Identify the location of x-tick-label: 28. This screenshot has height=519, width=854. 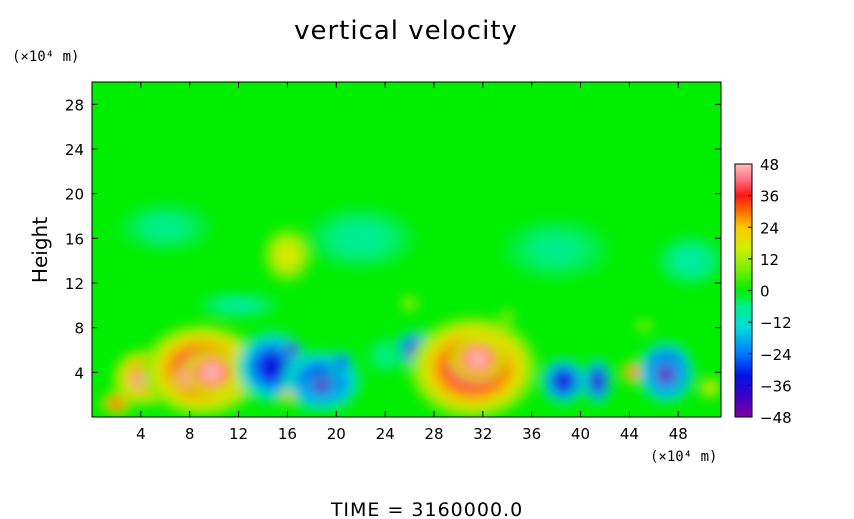
(433, 434).